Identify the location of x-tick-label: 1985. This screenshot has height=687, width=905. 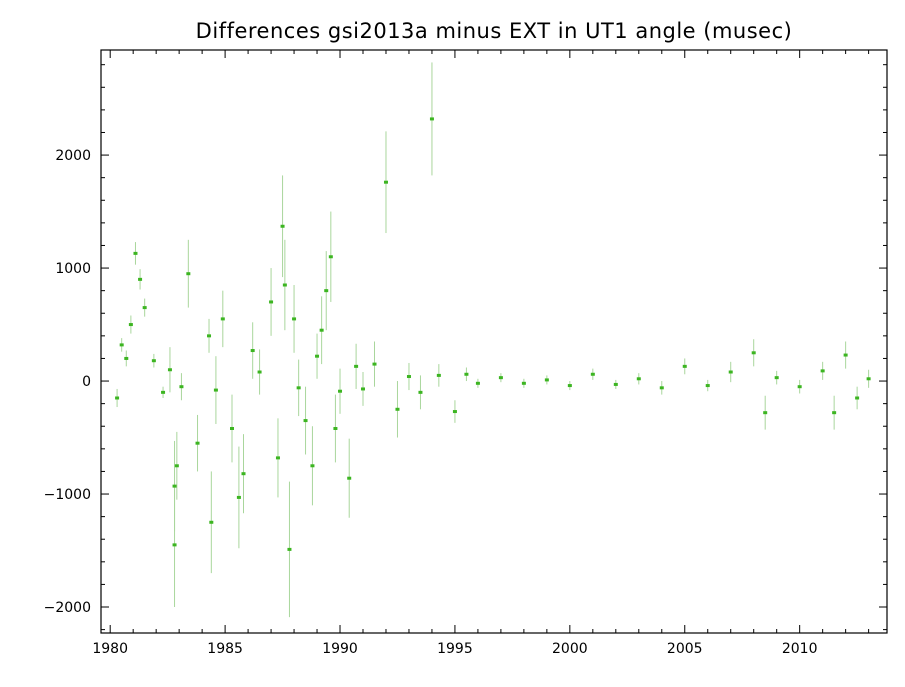
(225, 649).